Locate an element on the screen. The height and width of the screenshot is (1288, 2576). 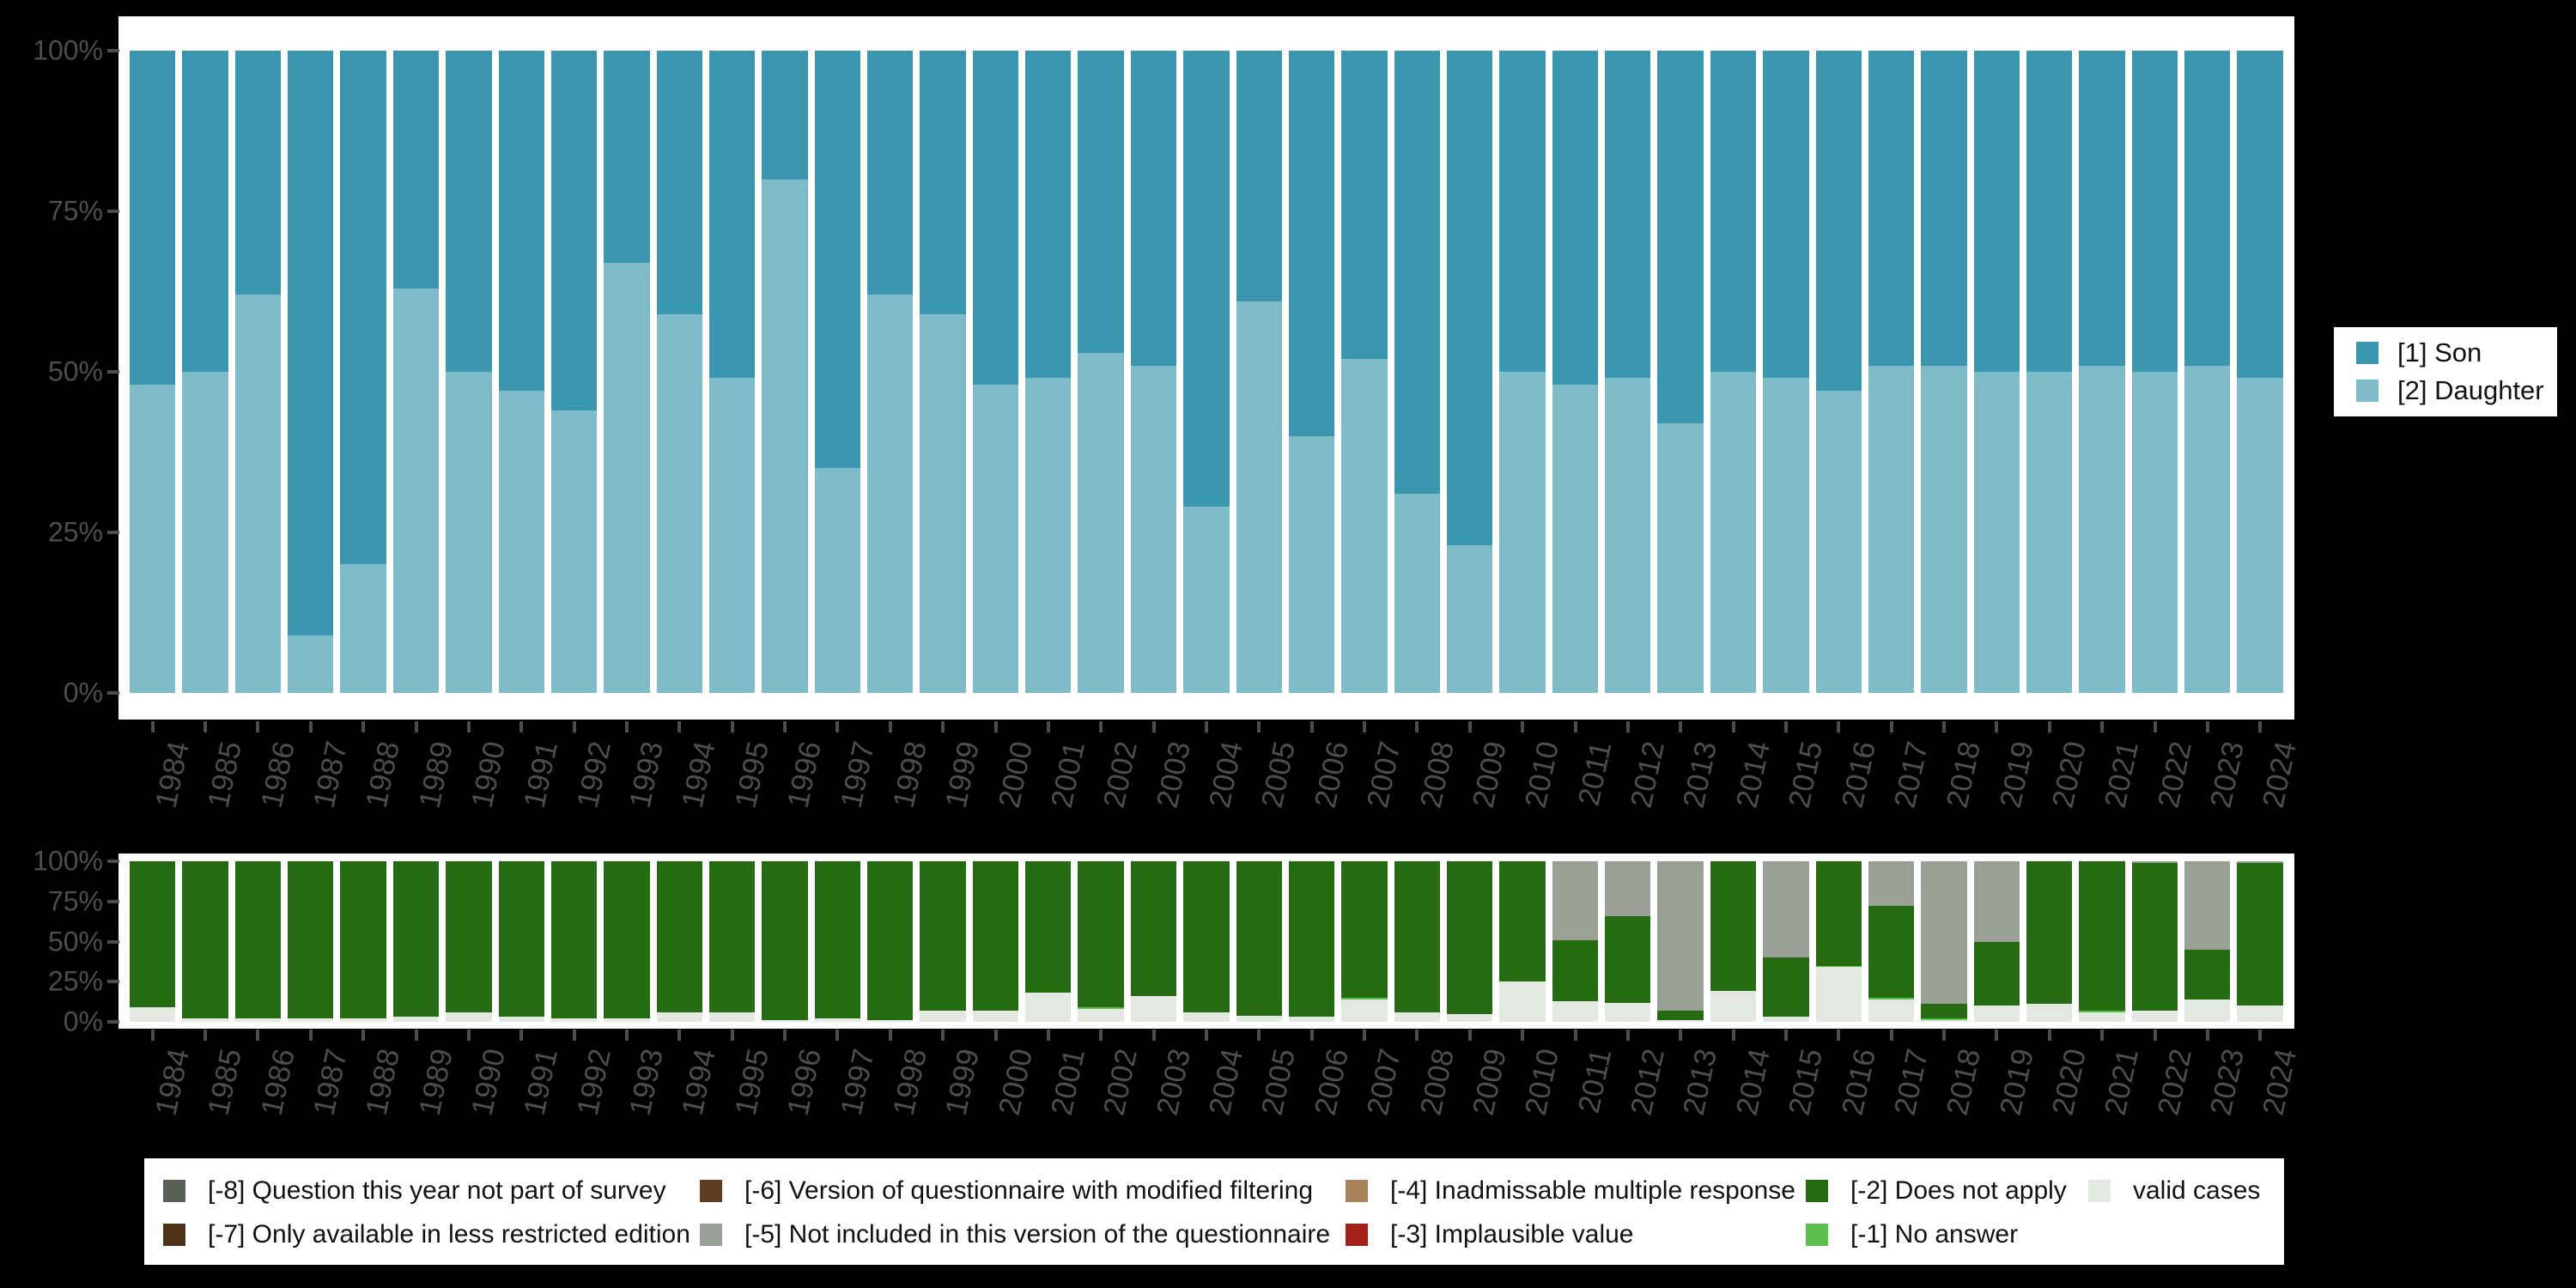
year-label: 2002 is located at coordinates (1121, 1082).